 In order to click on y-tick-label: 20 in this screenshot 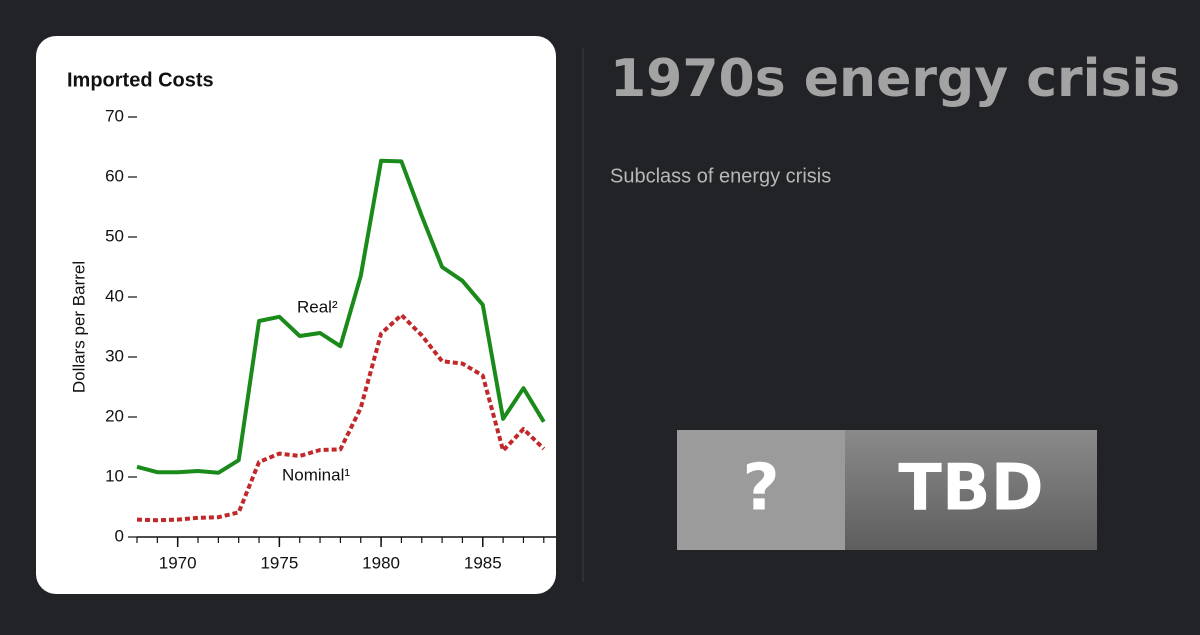, I will do `click(114, 415)`.